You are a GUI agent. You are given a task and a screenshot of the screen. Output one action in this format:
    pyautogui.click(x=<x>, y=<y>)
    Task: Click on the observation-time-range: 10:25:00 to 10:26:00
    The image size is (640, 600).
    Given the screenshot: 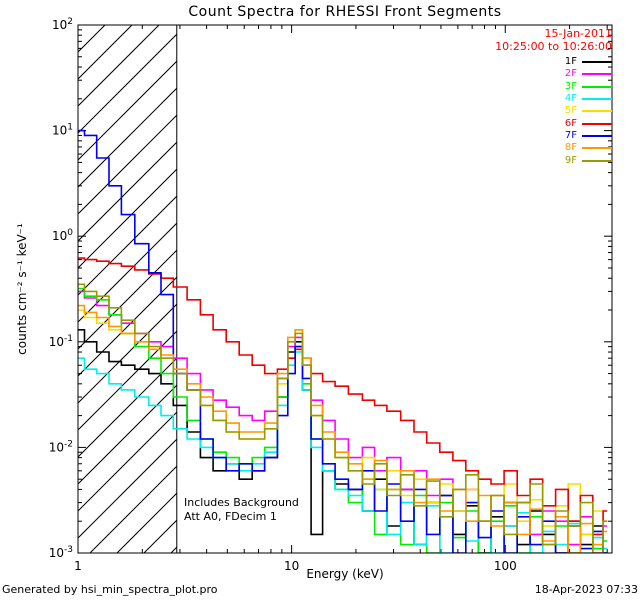 What is the action you would take?
    pyautogui.click(x=553, y=46)
    